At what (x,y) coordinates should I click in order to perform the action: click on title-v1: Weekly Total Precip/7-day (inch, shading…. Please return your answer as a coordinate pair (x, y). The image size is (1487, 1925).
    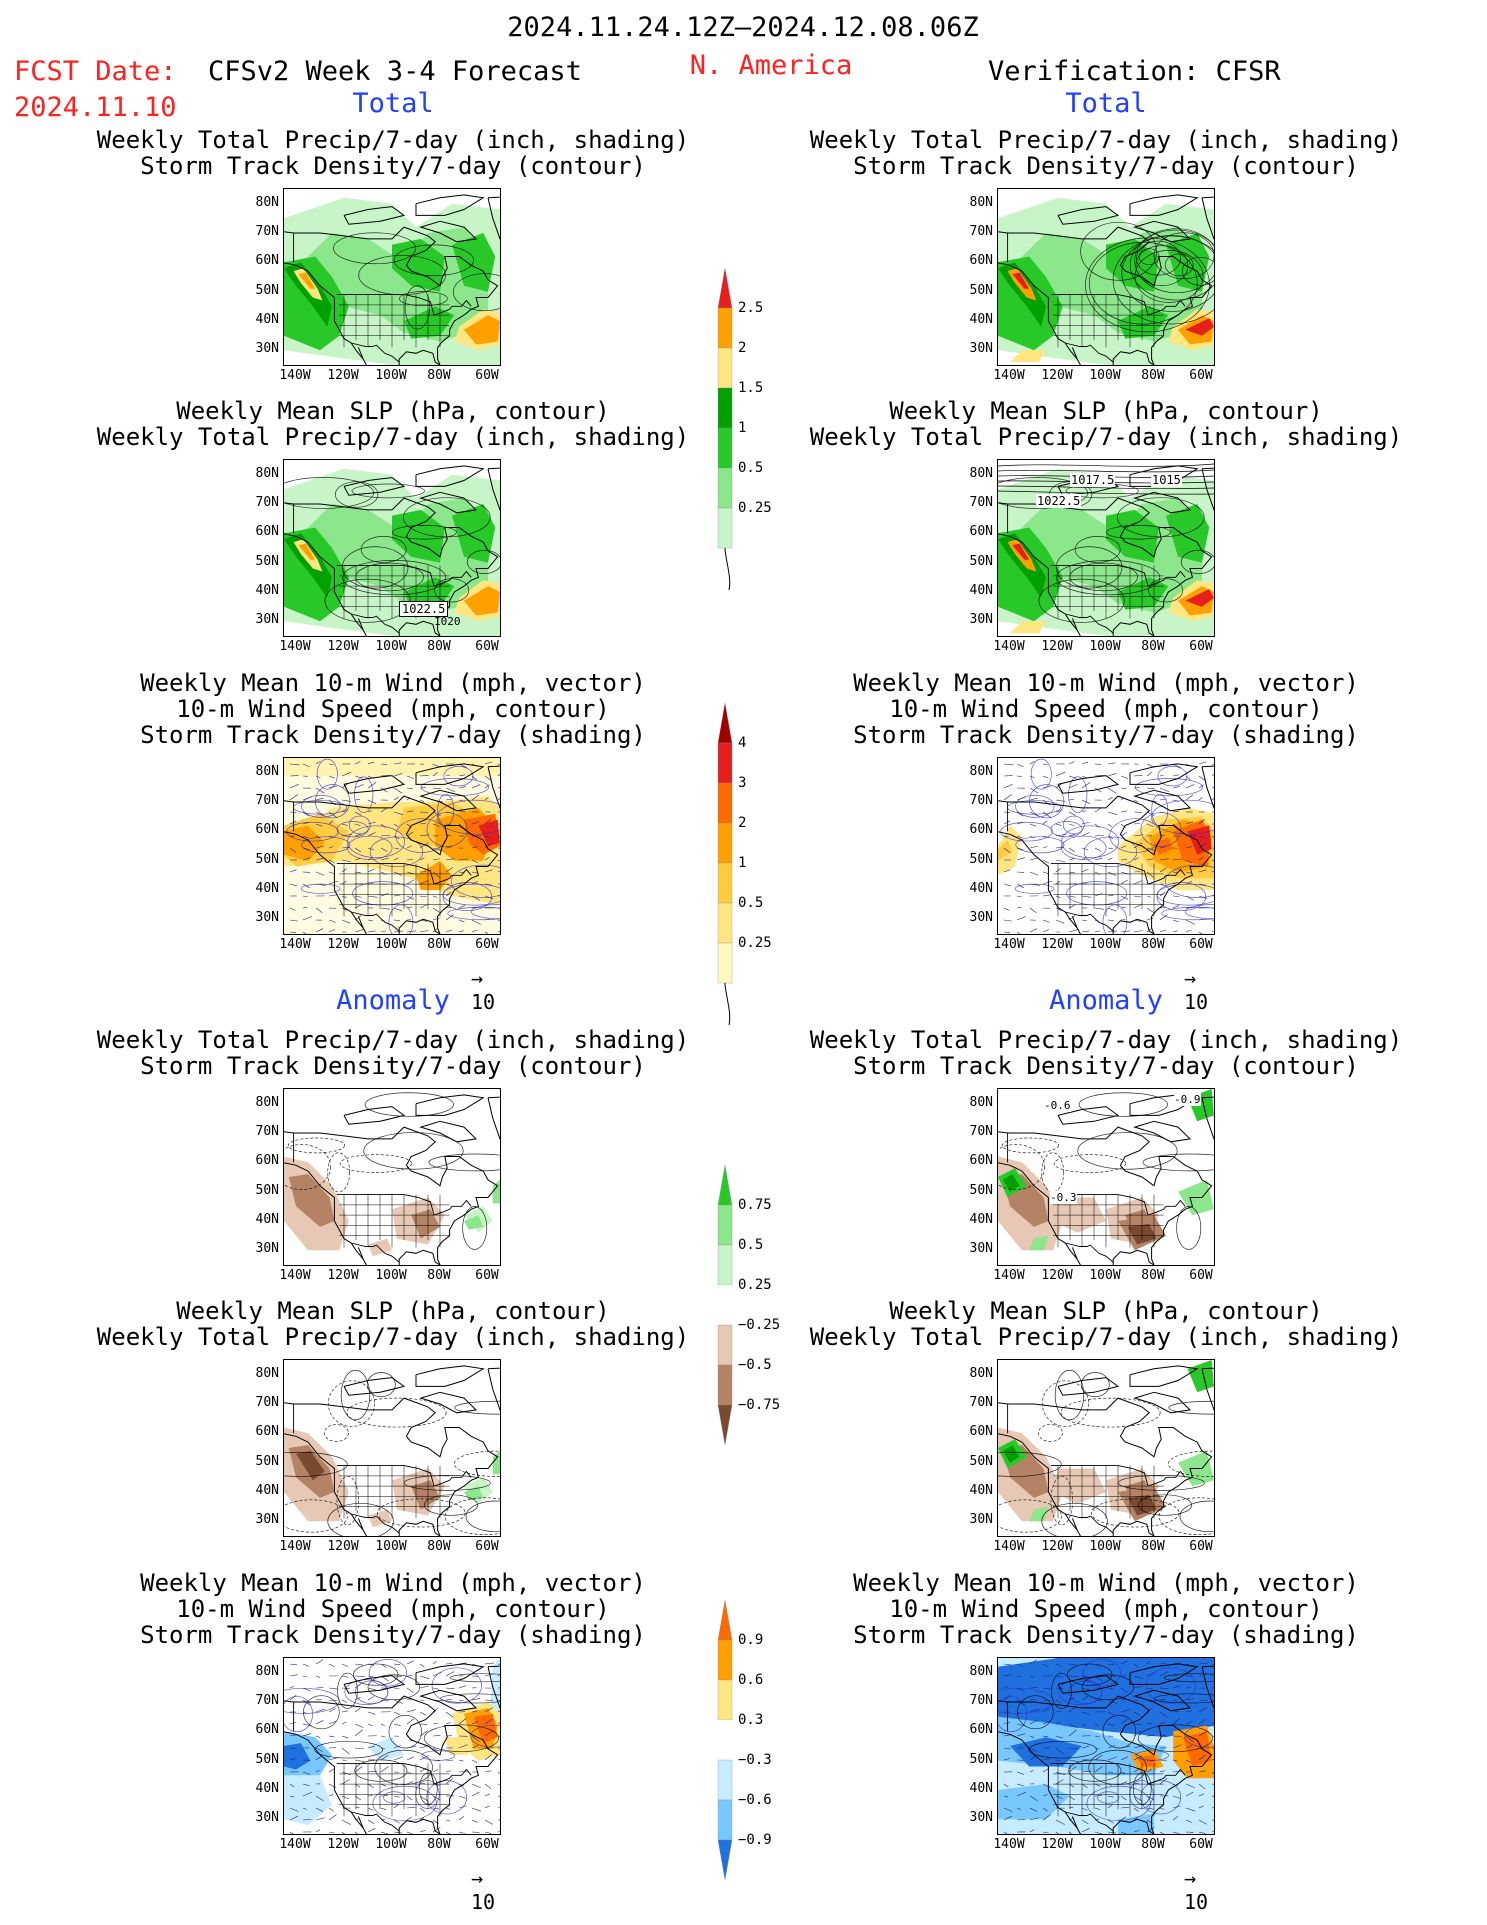
    Looking at the image, I should click on (1106, 153).